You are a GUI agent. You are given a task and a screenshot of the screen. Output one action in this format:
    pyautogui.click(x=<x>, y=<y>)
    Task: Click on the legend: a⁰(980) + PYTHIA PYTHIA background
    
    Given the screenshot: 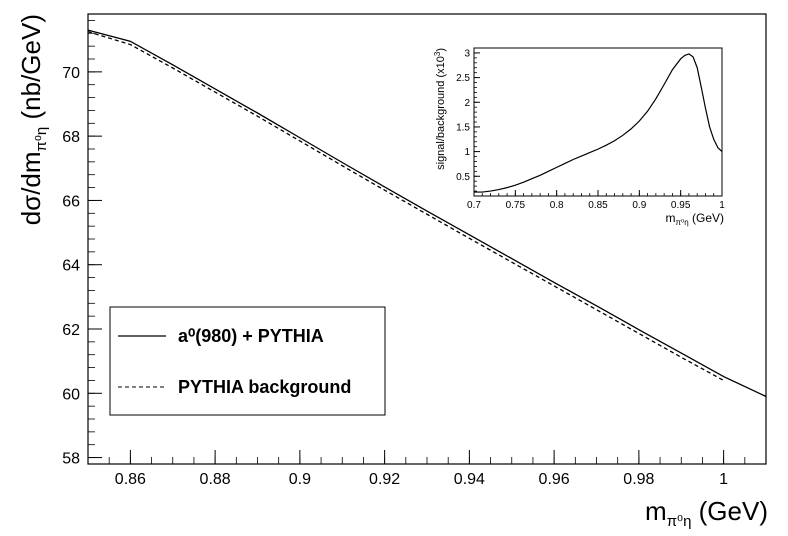 What is the action you would take?
    pyautogui.click(x=247, y=361)
    